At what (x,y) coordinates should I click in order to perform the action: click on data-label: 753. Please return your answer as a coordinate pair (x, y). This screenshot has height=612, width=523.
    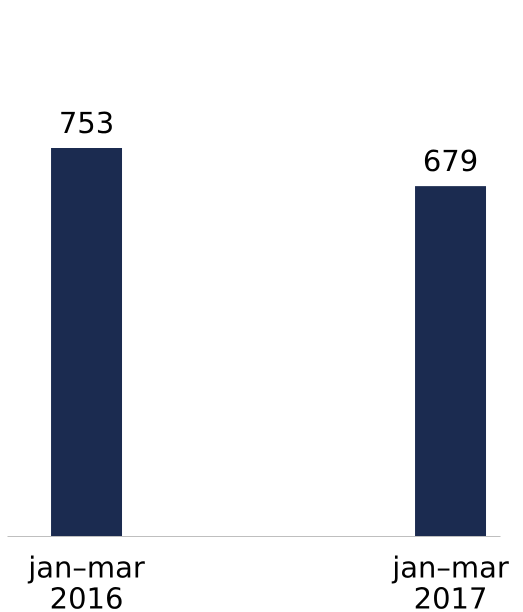
    Looking at the image, I should click on (86, 123).